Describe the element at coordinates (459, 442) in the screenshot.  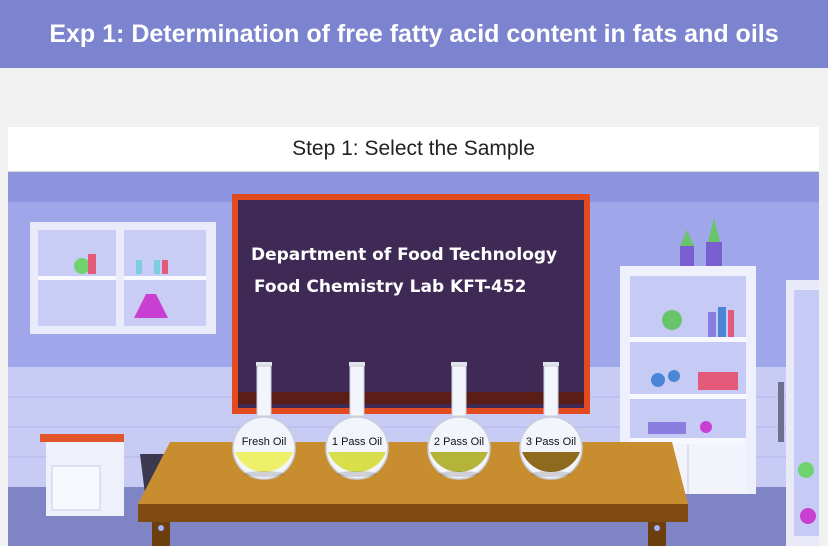
I see `sample-flask-label: 2 Pass Oil` at that location.